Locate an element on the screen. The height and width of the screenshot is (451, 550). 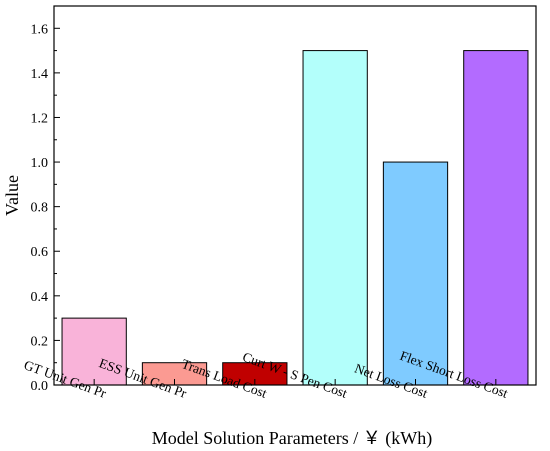
y-tick-label: 0.2 is located at coordinates (40, 341).